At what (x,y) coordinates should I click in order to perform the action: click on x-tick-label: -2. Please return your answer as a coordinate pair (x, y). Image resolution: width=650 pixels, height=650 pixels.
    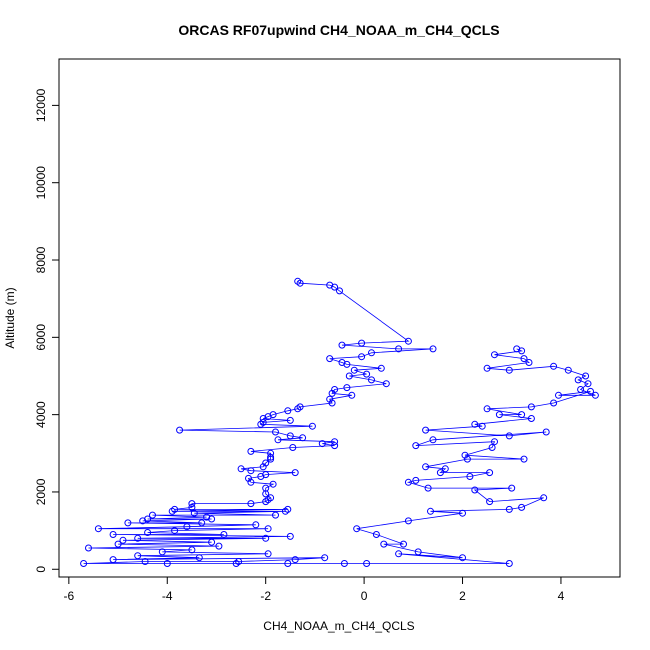
    Looking at the image, I should click on (265, 596).